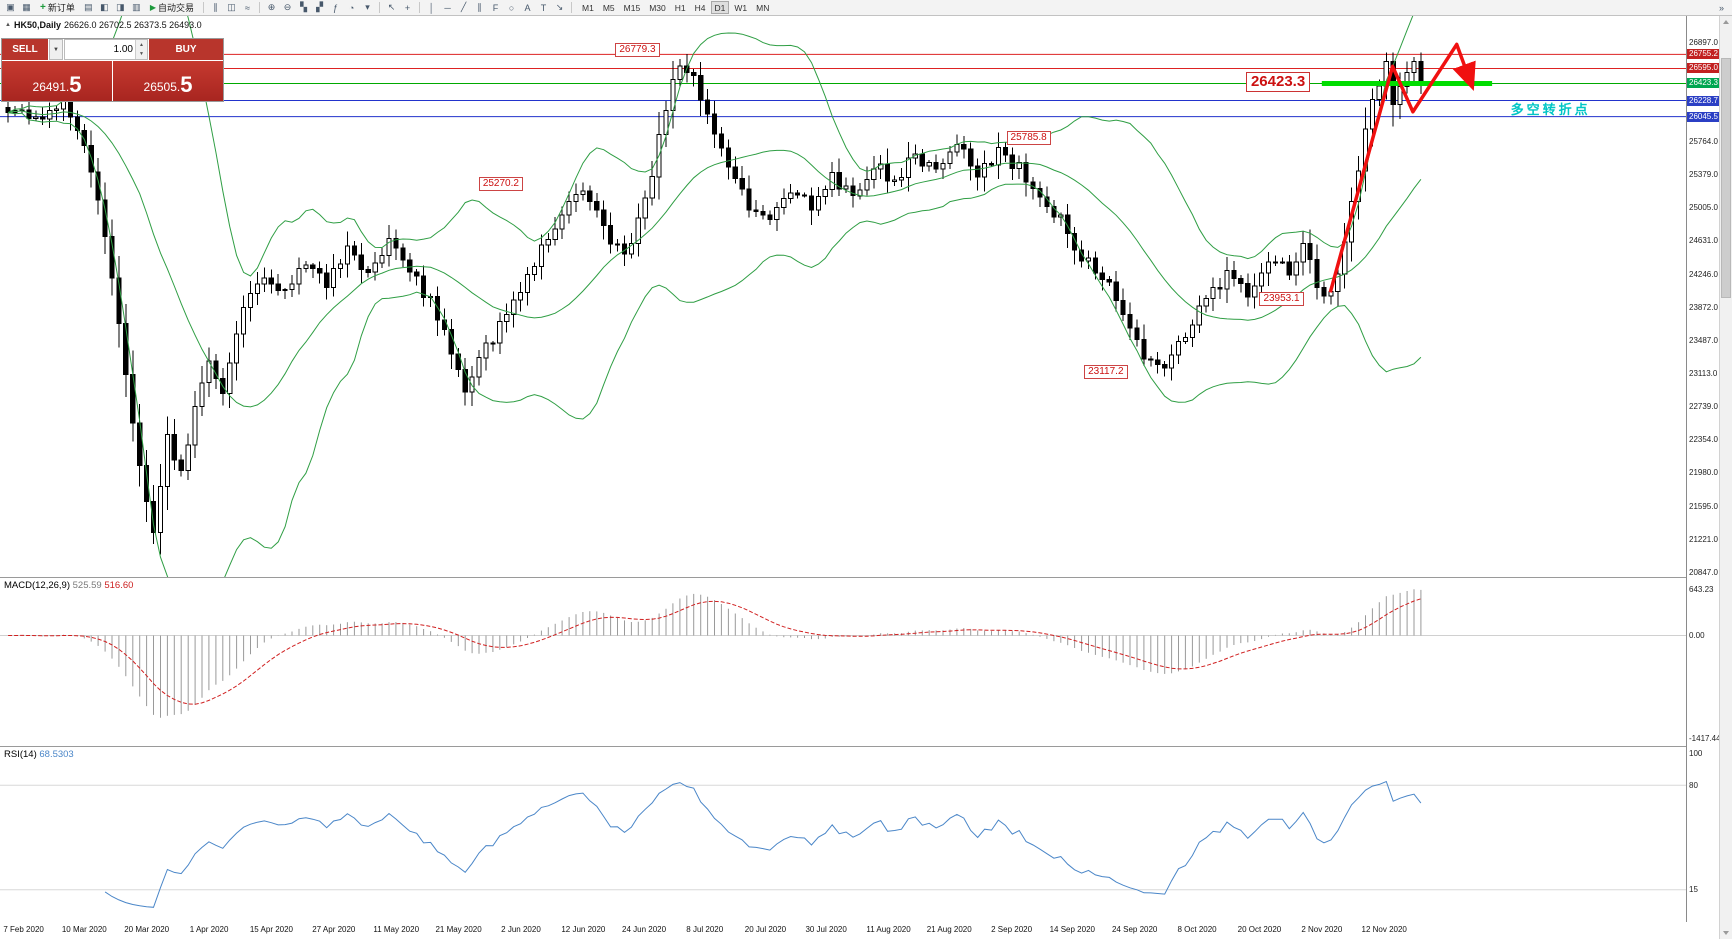 The image size is (1732, 939). What do you see at coordinates (588, 7) in the screenshot?
I see `timeframe-m1: M1` at bounding box center [588, 7].